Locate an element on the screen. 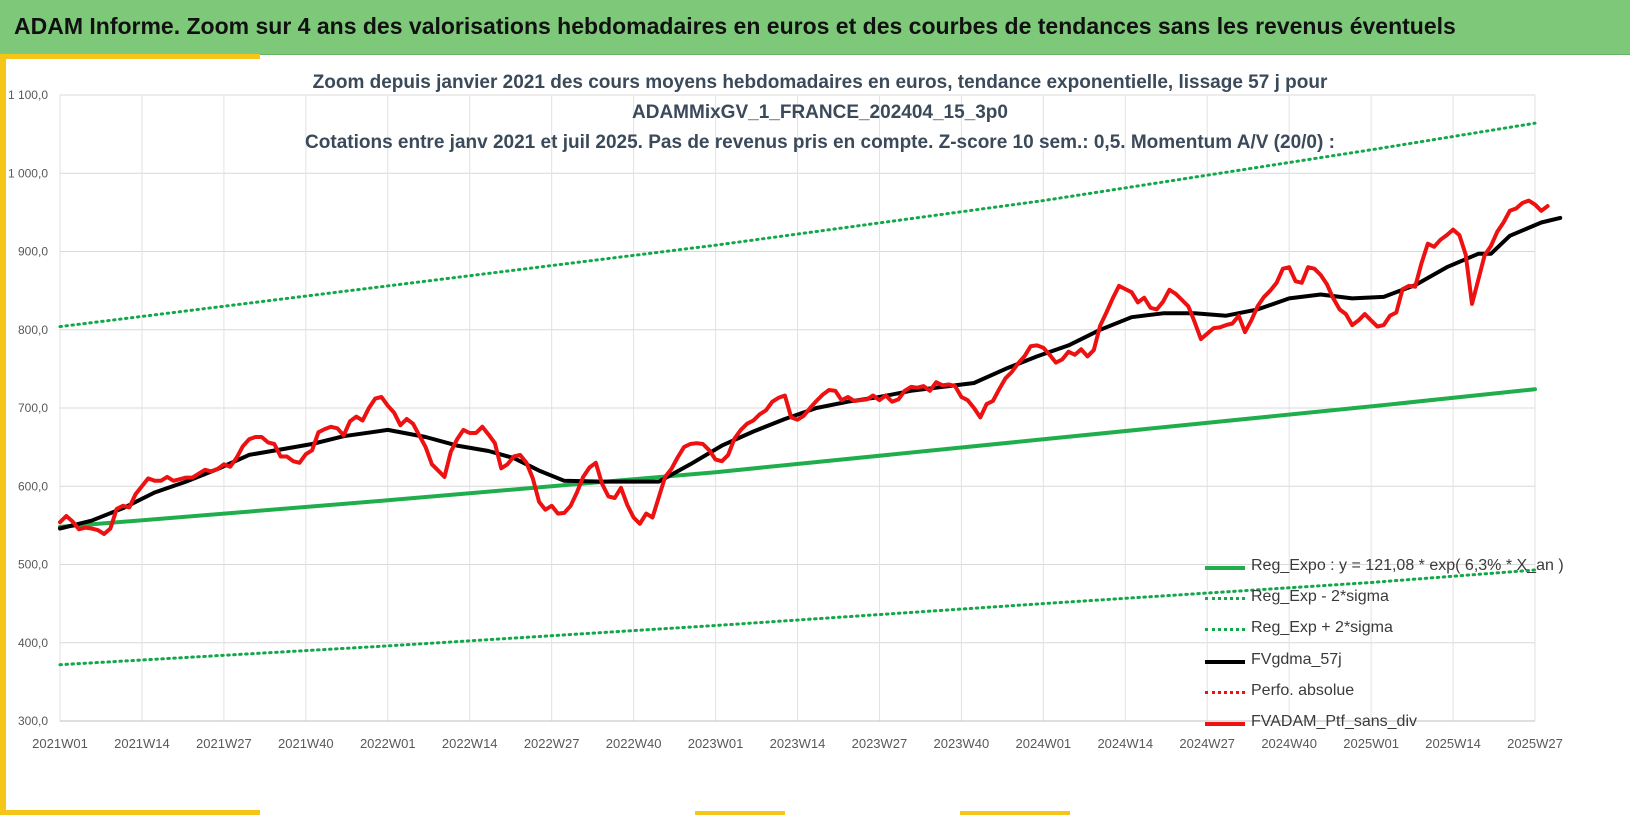  legend-label: Reg_Exp - 2*sigma is located at coordinates (1320, 597).